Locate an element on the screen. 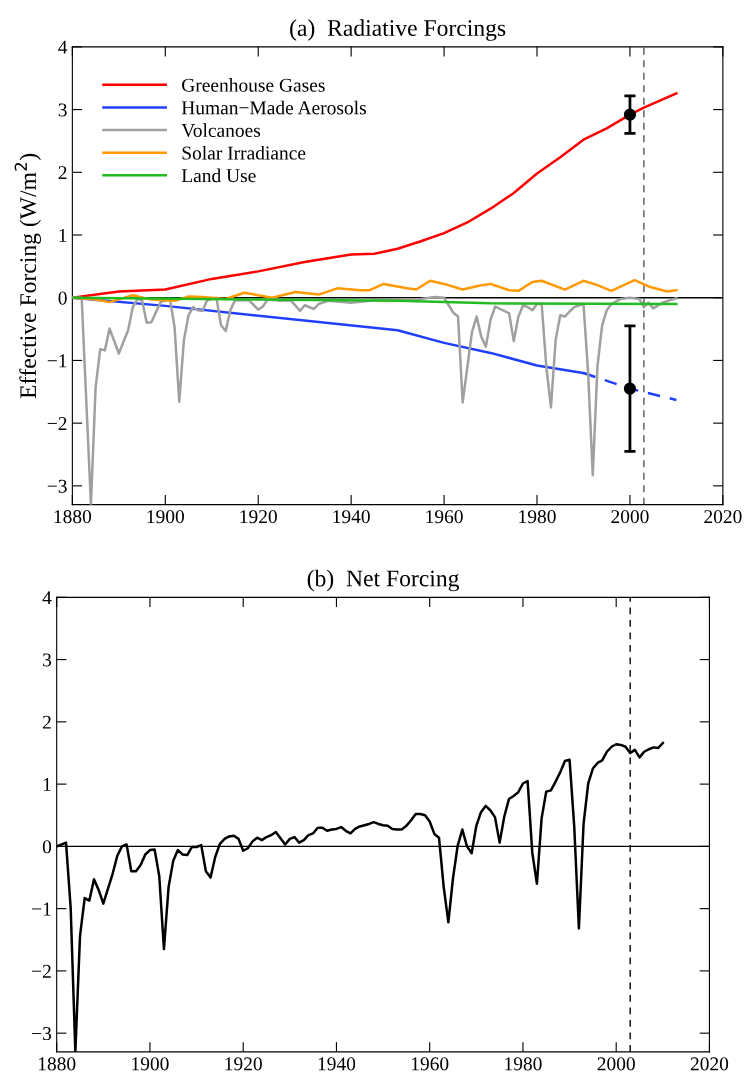  legend-label: Volcanoes is located at coordinates (221, 130).